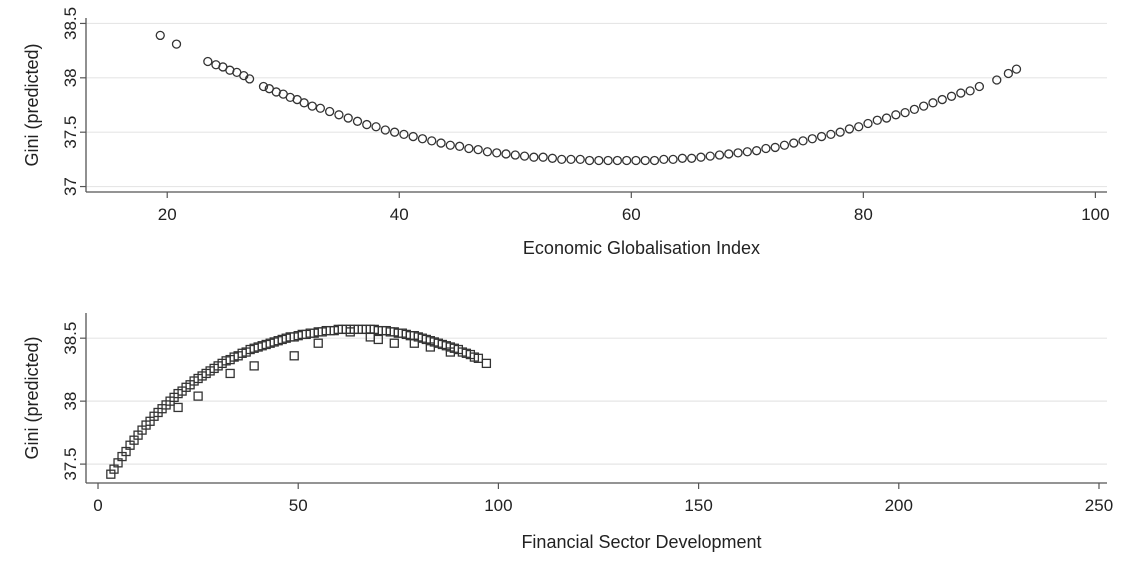 Image resolution: width=1129 pixels, height=563 pixels. I want to click on top-x-tick-label: 80, so click(863, 214).